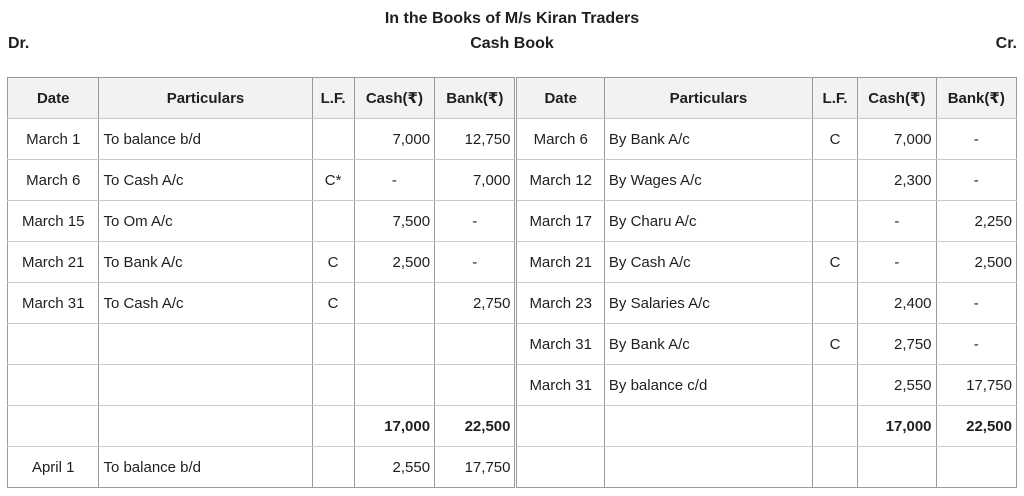 The image size is (1024, 496). I want to click on cell-debit-cash: 17,000, so click(394, 426).